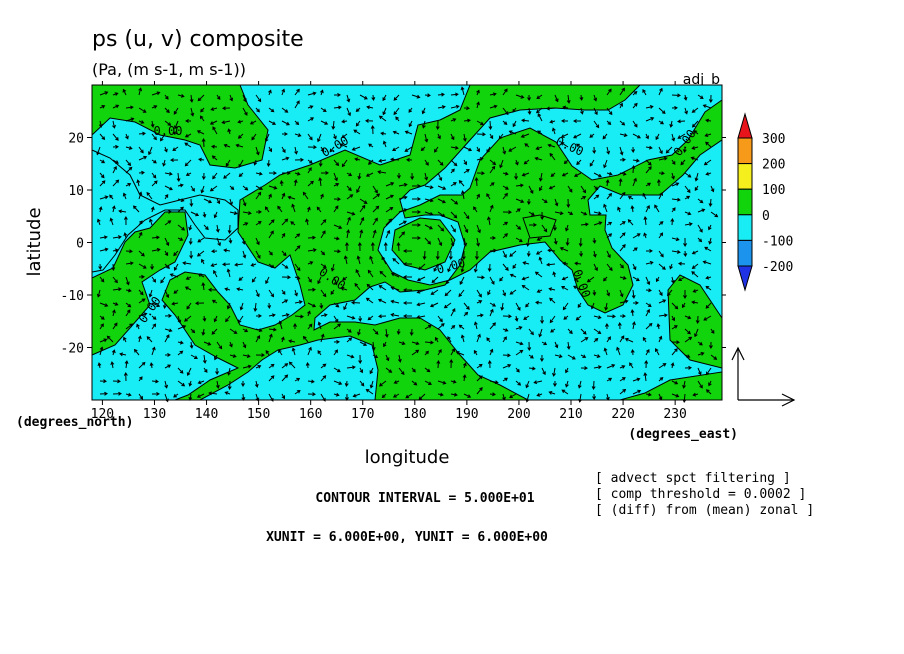  Describe the element at coordinates (674, 414) in the screenshot. I see `x-tick-label: 230` at that location.